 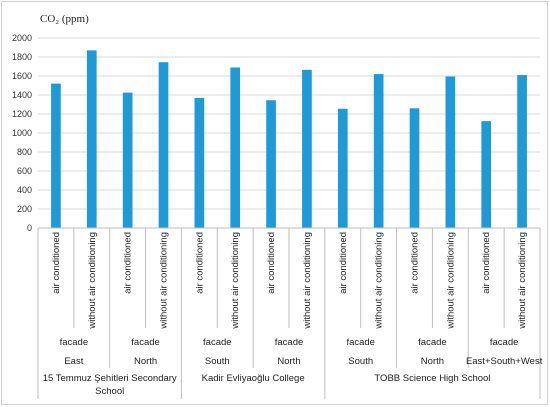 What do you see at coordinates (73, 361) in the screenshot?
I see `facade-direction-label: East` at bounding box center [73, 361].